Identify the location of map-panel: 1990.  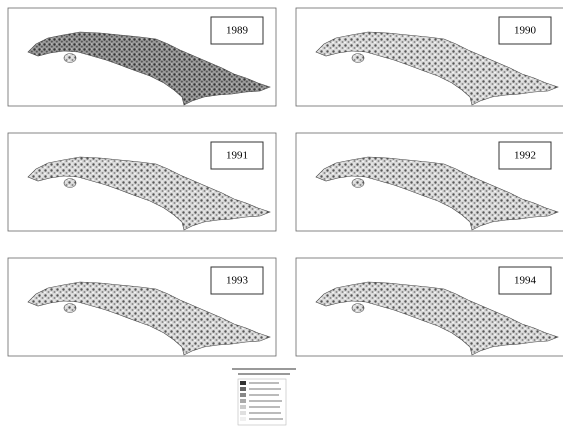
(429, 57).